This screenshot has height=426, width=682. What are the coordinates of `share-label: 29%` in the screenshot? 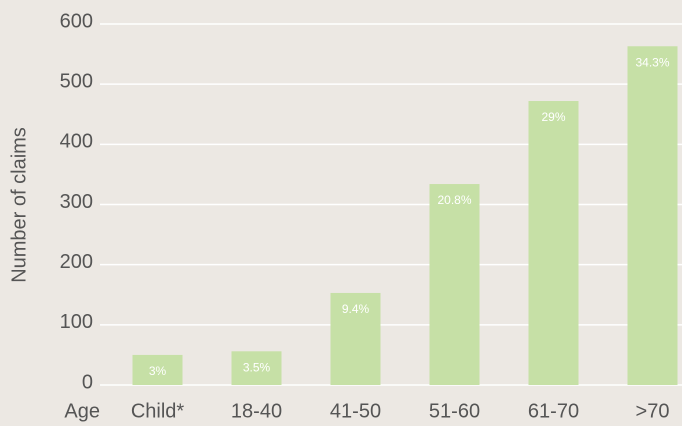 It's located at (553, 117).